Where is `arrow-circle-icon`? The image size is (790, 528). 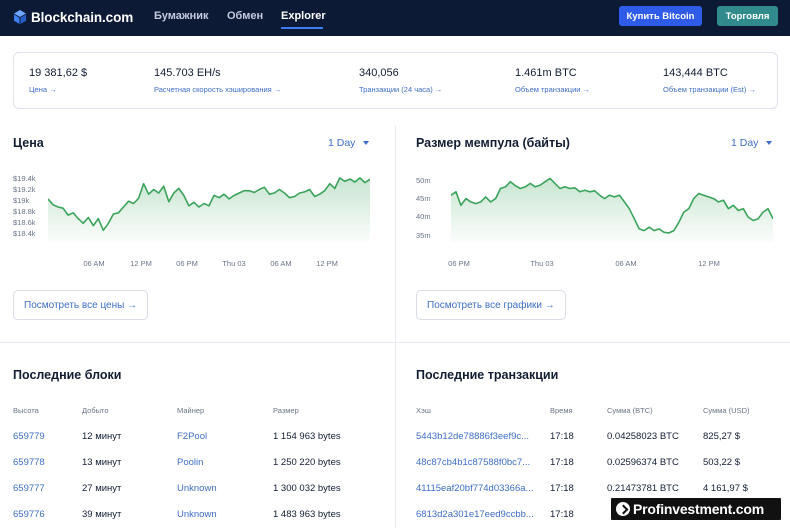
arrow-circle-icon is located at coordinates (623, 509).